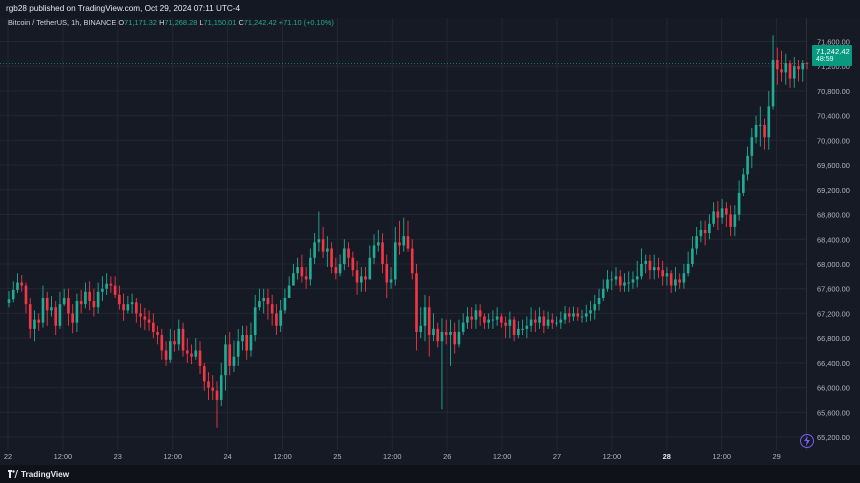 This screenshot has width=860, height=483. I want to click on y-tick-label: 70,400.00, so click(833, 116).